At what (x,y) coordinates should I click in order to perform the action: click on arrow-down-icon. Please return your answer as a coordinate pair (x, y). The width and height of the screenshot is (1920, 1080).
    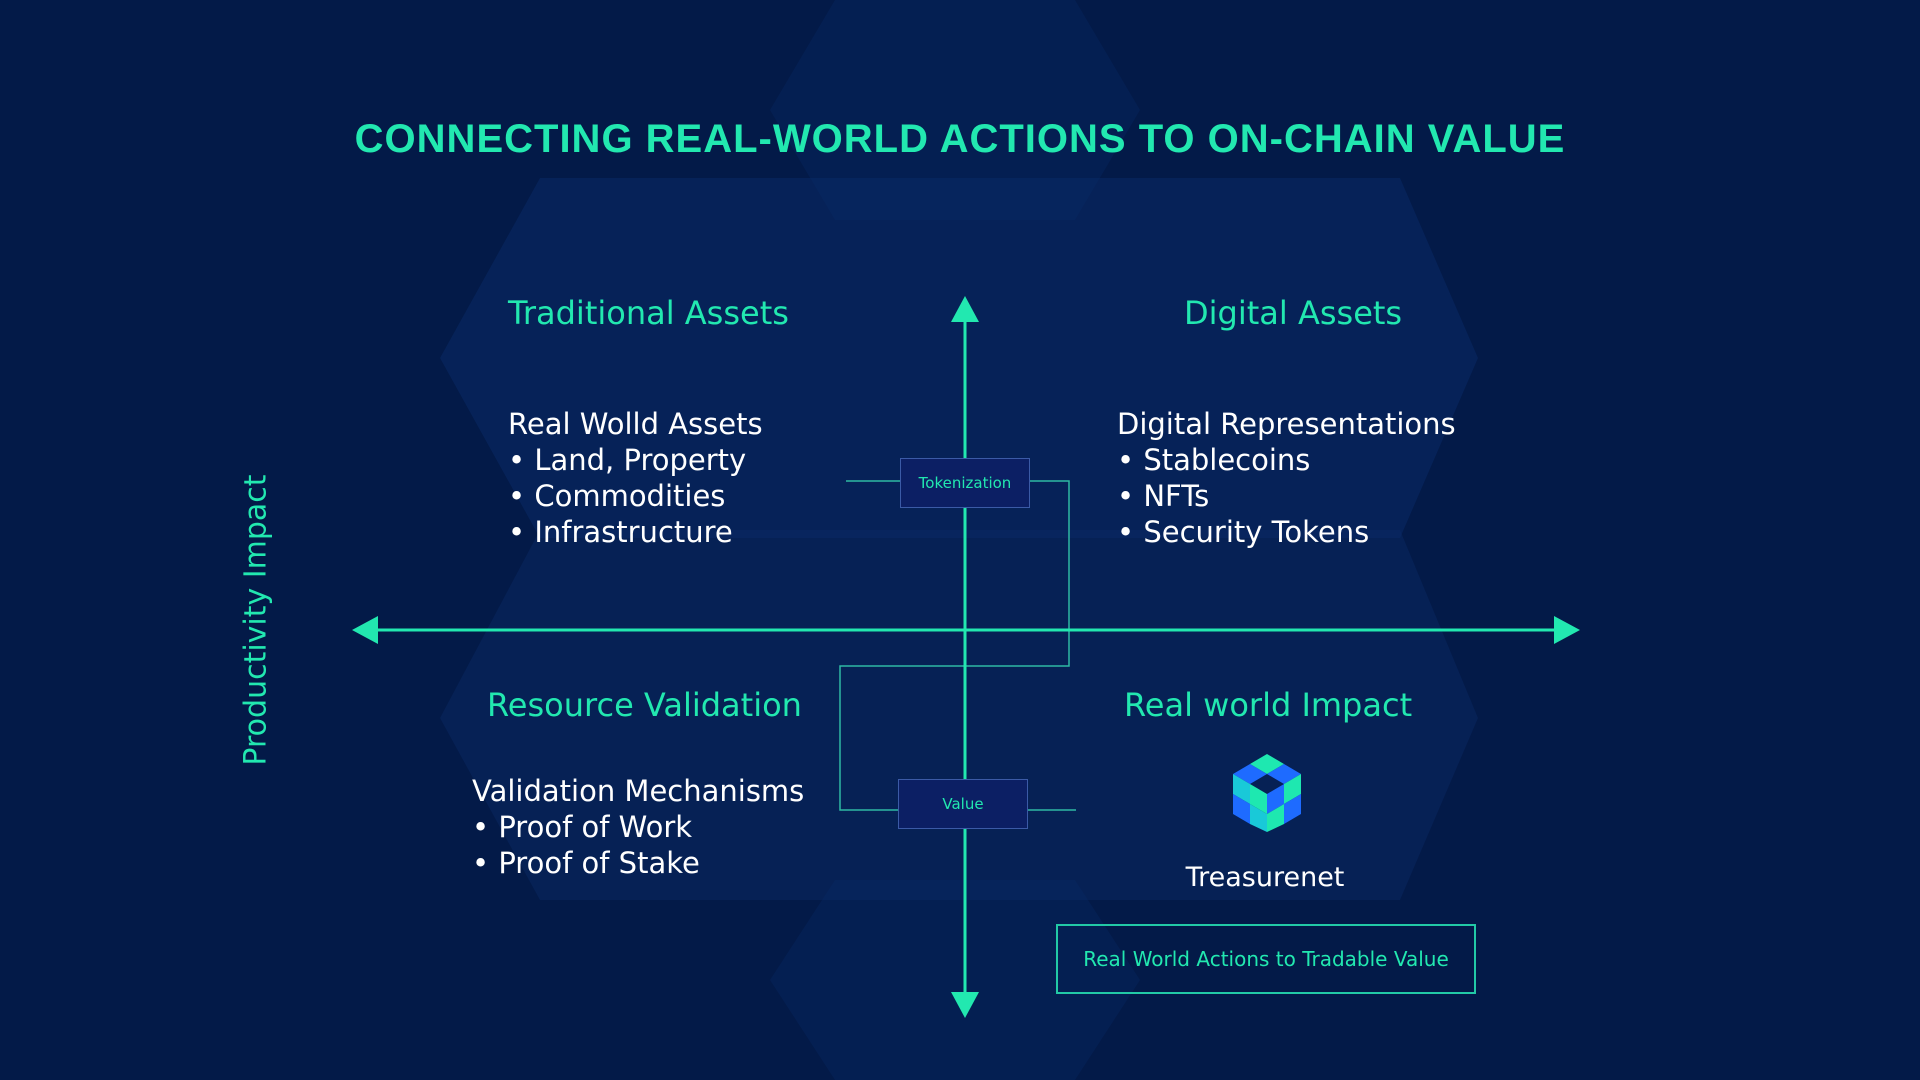
    Looking at the image, I should click on (965, 1005).